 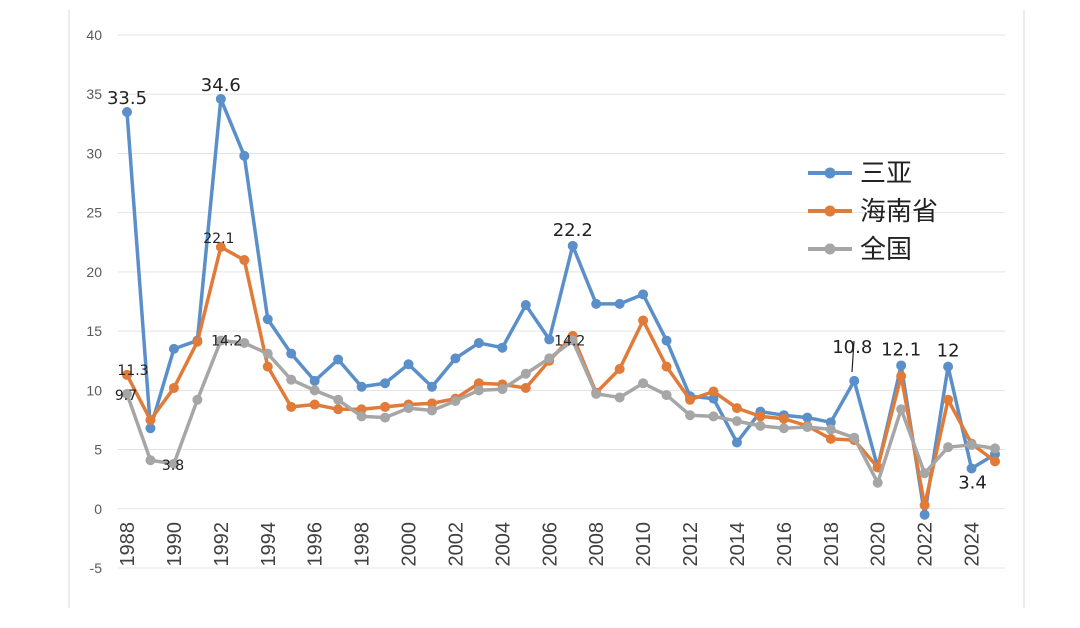 I want to click on x-tick-label: 1988, so click(x=128, y=544).